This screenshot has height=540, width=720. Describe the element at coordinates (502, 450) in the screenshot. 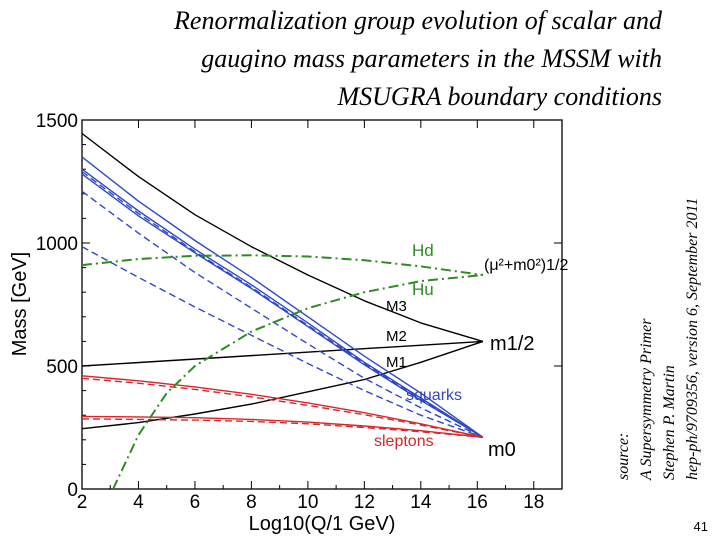

I see `label-m0: m0` at that location.